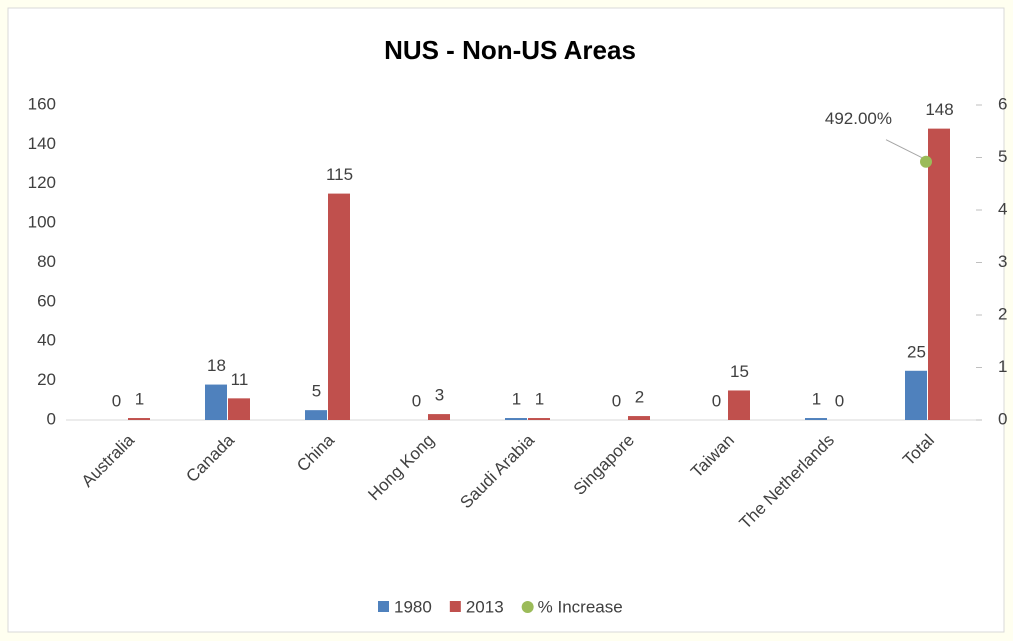  Describe the element at coordinates (904, 149) in the screenshot. I see `leader-line` at that location.